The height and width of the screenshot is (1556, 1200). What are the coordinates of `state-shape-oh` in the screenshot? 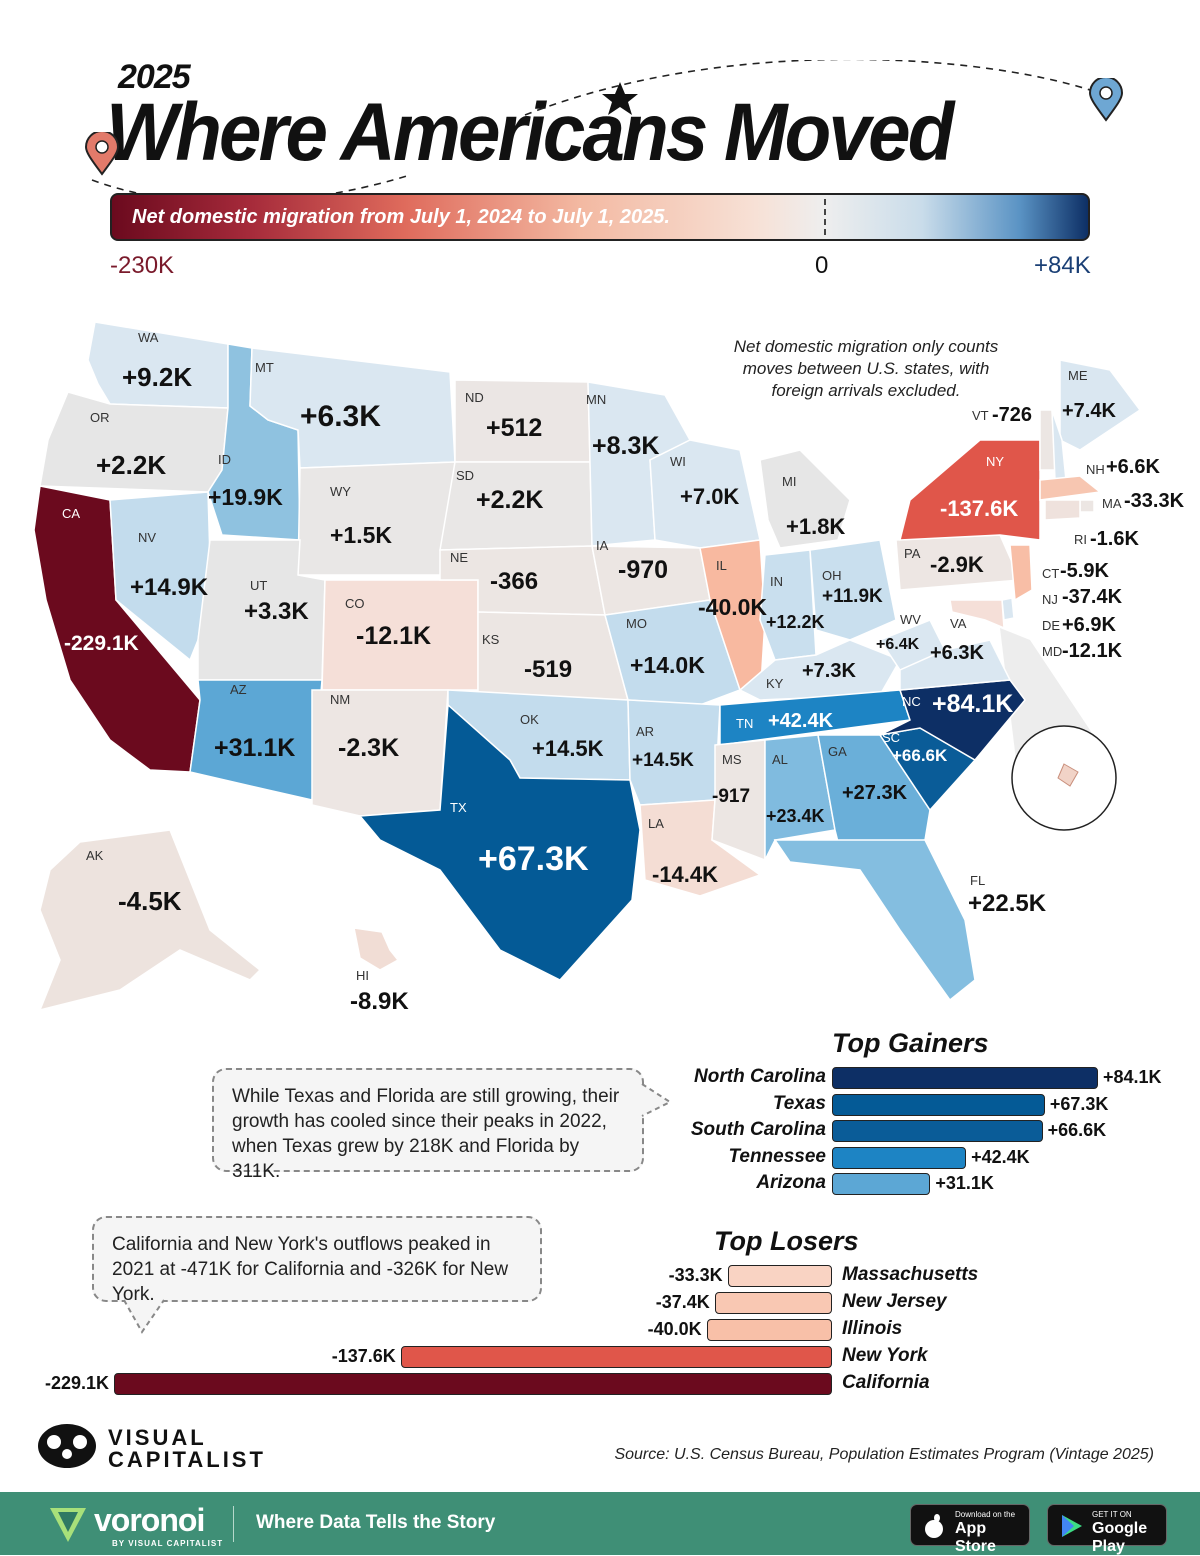 It's located at (853, 590).